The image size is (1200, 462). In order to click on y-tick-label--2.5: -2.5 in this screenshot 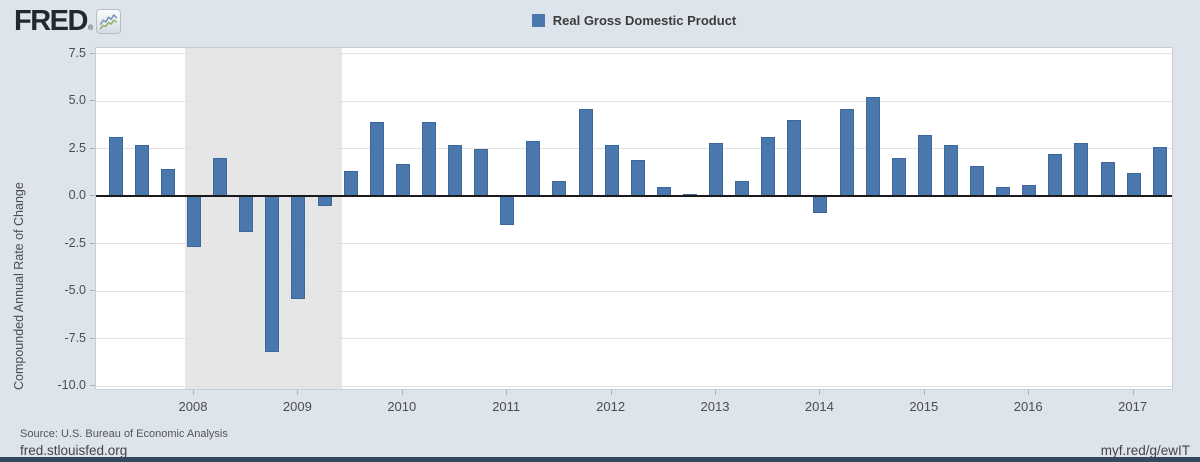, I will do `click(75, 242)`.